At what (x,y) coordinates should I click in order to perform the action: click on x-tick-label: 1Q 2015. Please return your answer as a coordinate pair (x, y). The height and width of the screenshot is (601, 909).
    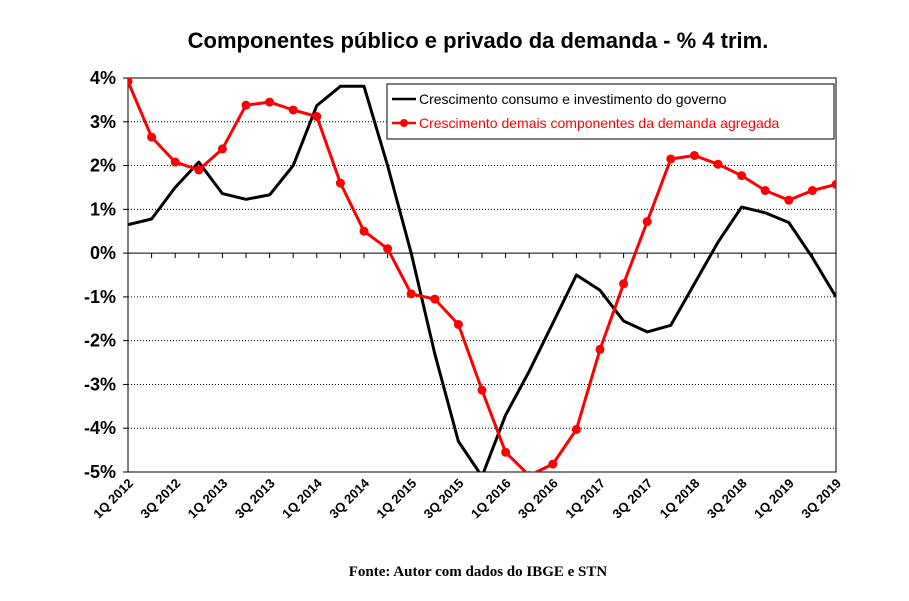
    Looking at the image, I should click on (396, 499).